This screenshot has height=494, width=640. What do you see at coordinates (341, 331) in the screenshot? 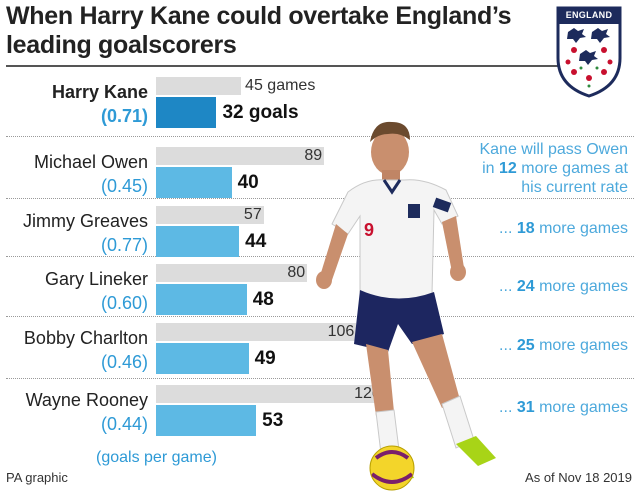
I see `games-label: 106` at bounding box center [341, 331].